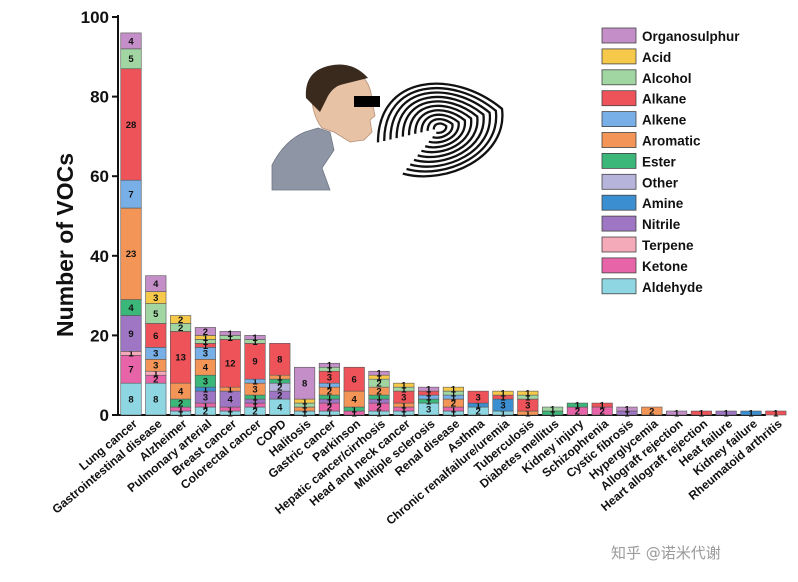 The image size is (798, 582). Describe the element at coordinates (131, 59) in the screenshot. I see `bar-value-label: 5` at that location.